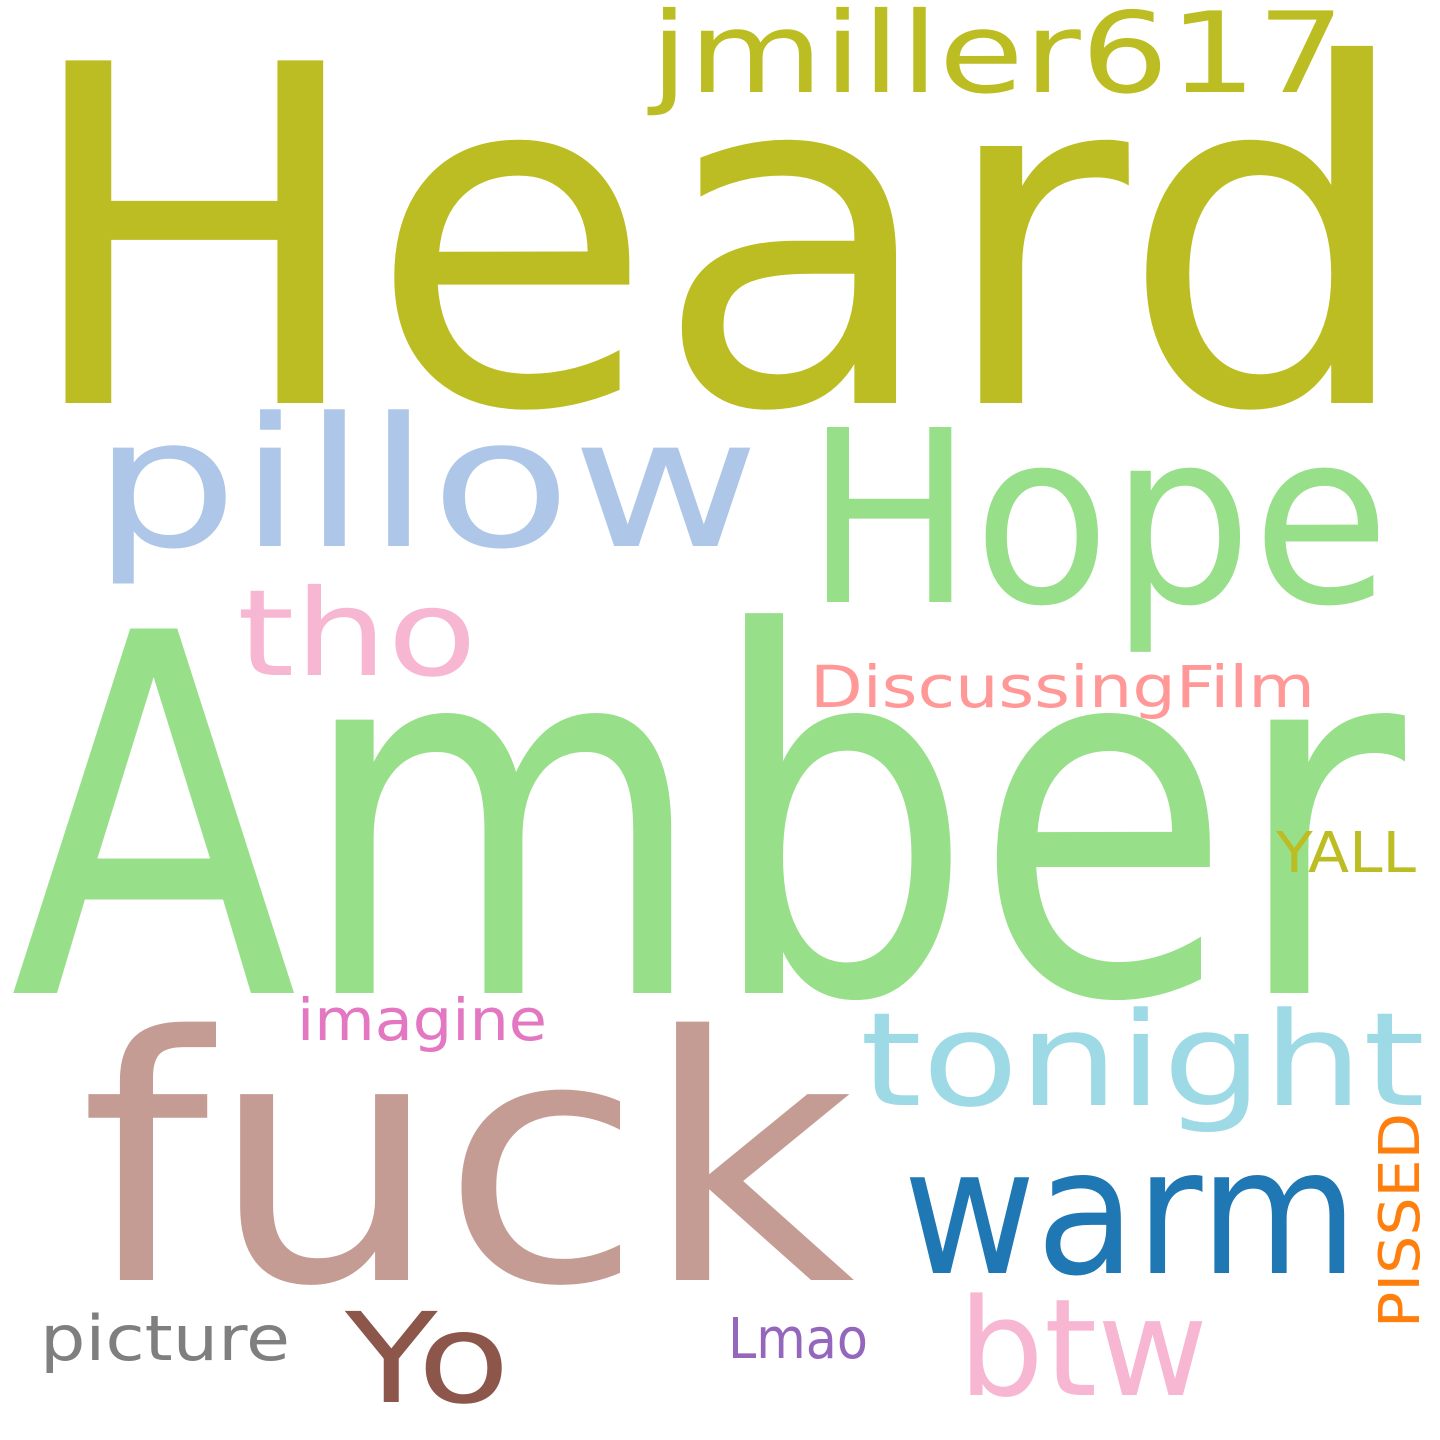 The image size is (1440, 1440). Describe the element at coordinates (422, 1020) in the screenshot. I see `word-imagine: imagine` at that location.